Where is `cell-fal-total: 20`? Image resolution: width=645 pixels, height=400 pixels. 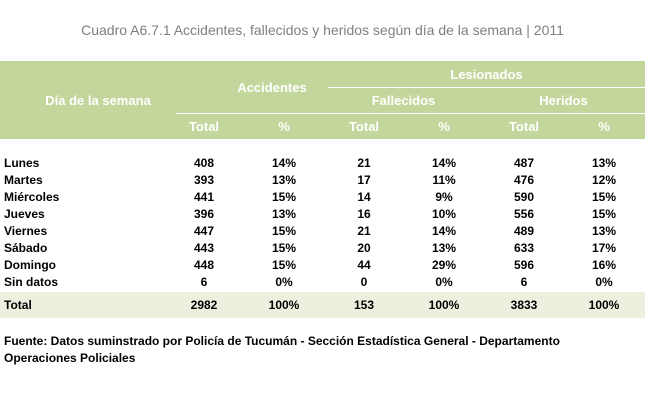
cell-fal-total: 20 is located at coordinates (364, 248).